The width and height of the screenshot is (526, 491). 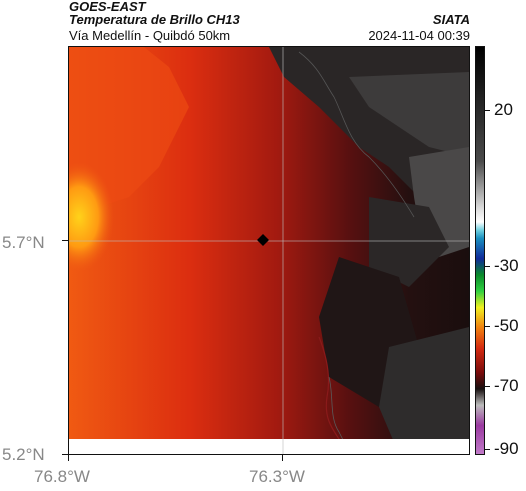 I want to click on warm-region, so click(x=91, y=217).